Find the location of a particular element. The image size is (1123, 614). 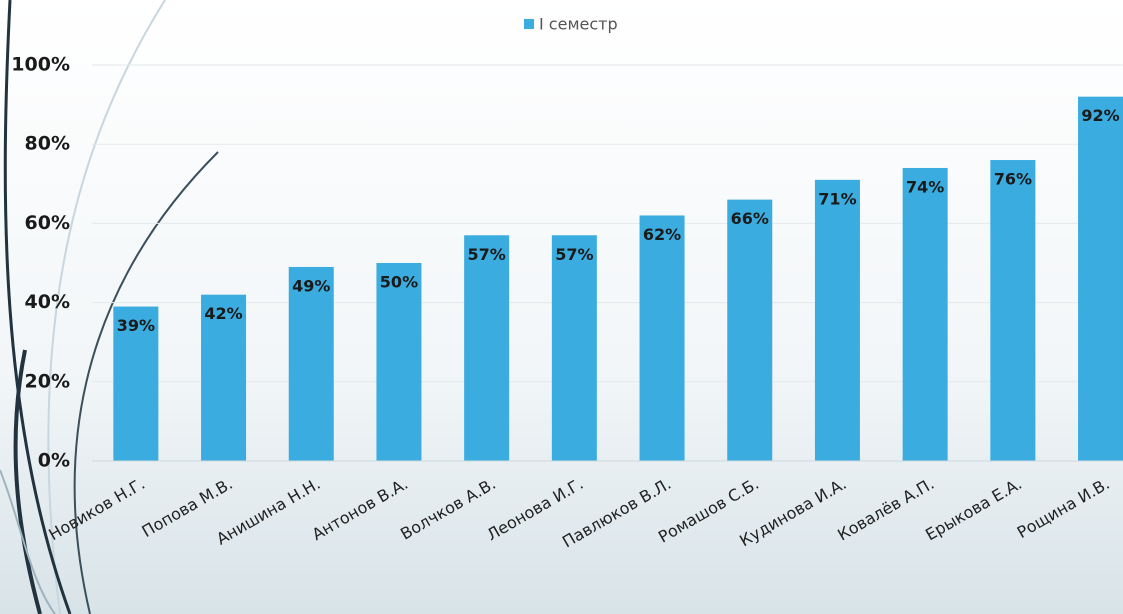

y-tick-label: 20% is located at coordinates (47, 381).